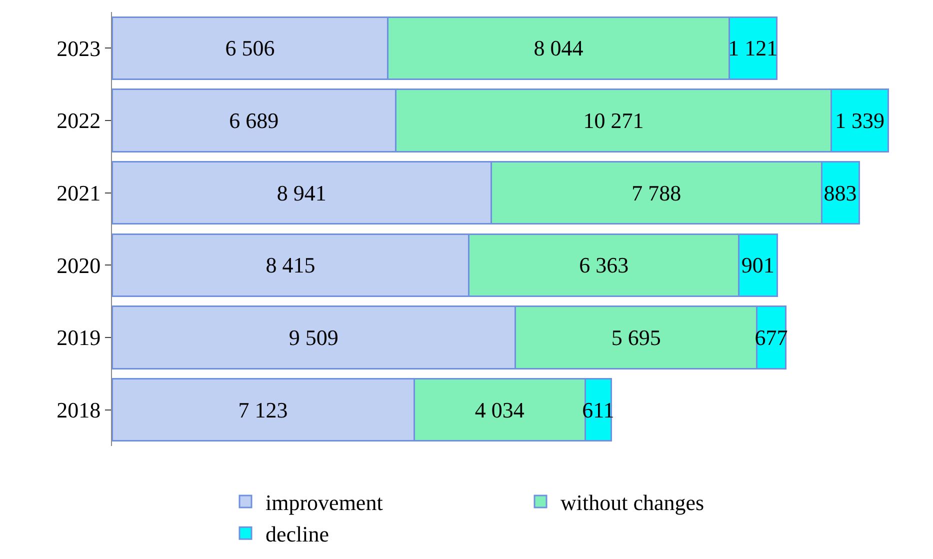 The height and width of the screenshot is (559, 933). Describe the element at coordinates (291, 265) in the screenshot. I see `data-label: 8 415` at that location.